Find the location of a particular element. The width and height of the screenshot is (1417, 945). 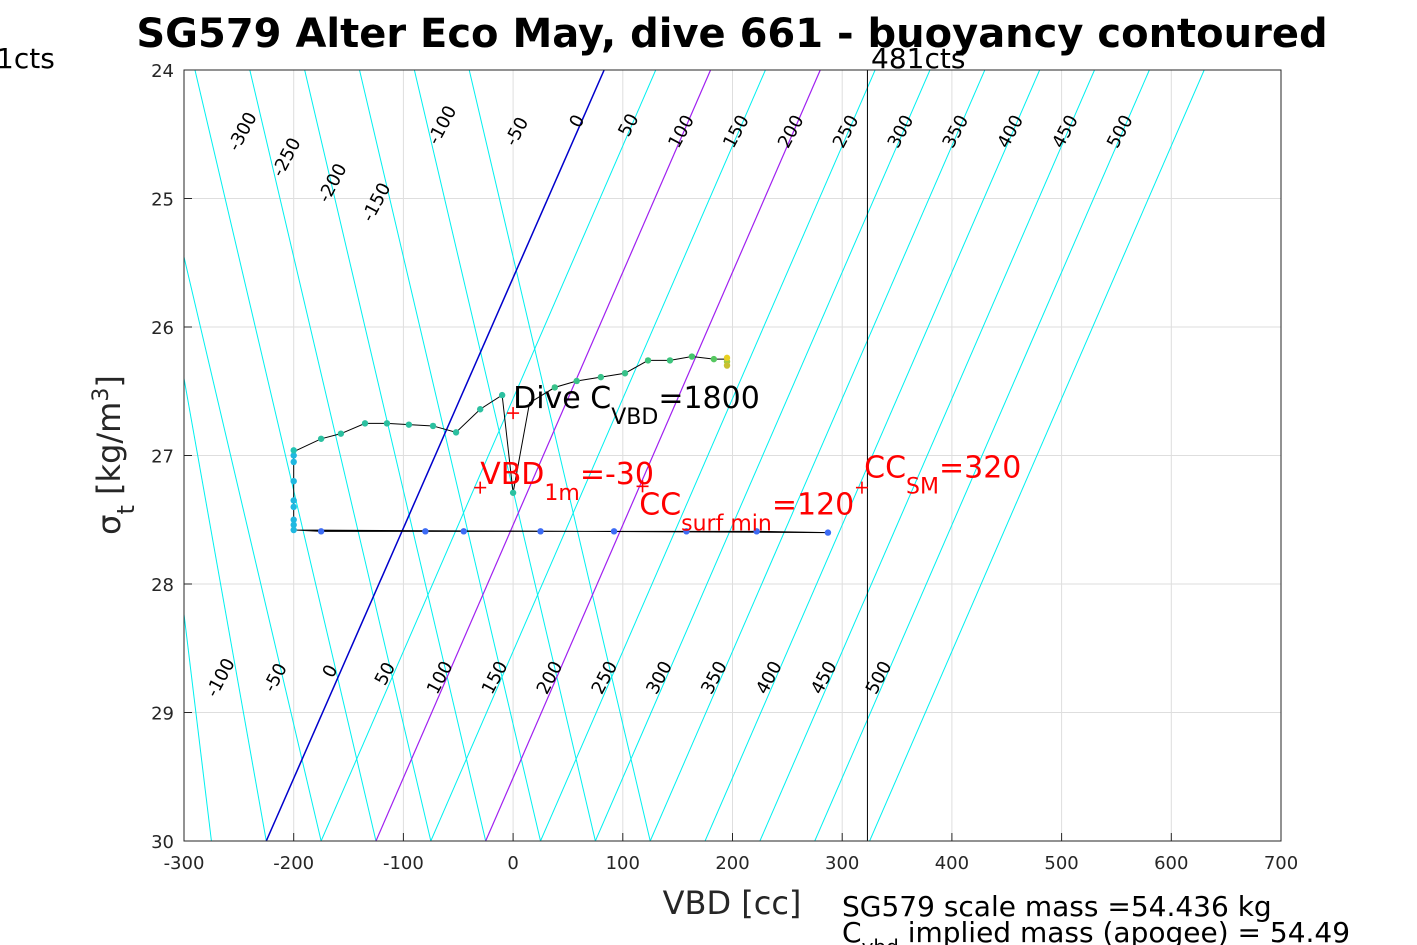

contour-label: 100 is located at coordinates (681, 132).